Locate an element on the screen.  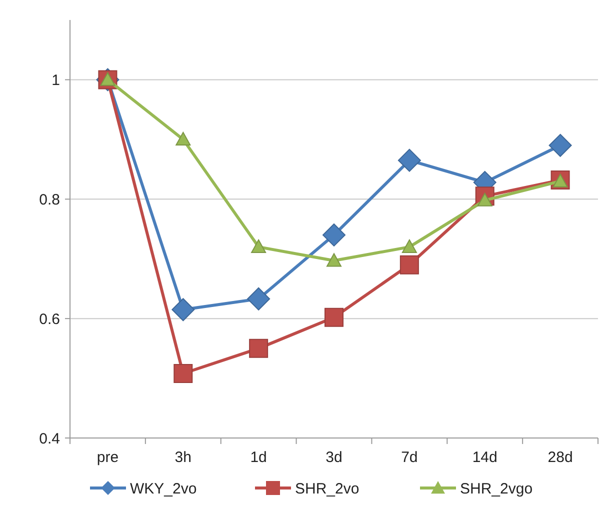
y-tick-label: 0.4 is located at coordinates (49, 439).